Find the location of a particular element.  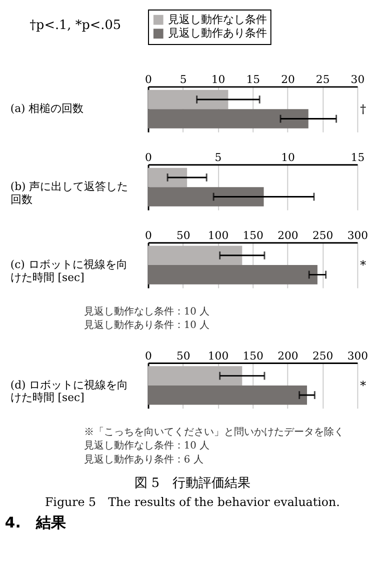

text: ※「こっちを向いてください」と問いかけたデータを除く is located at coordinates (214, 432).